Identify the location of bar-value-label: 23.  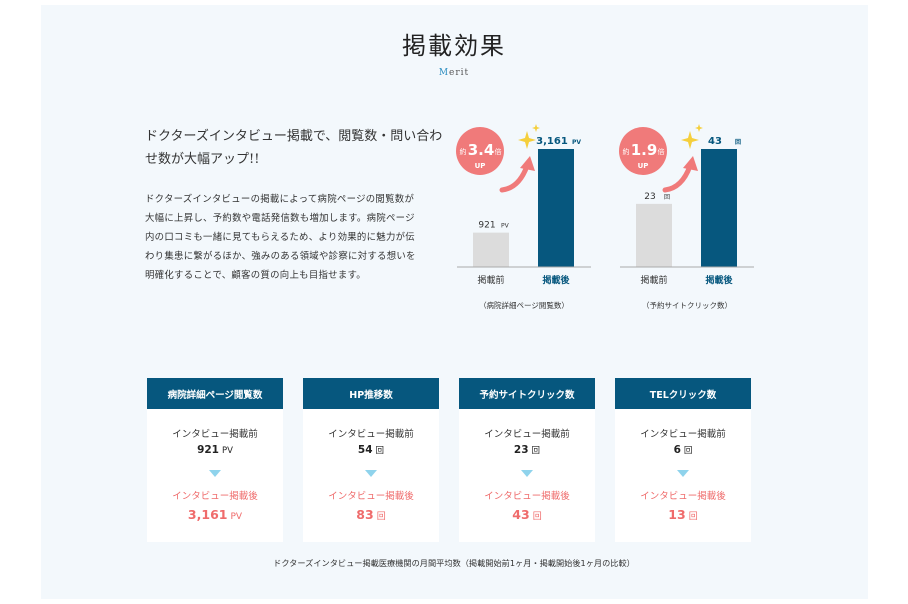
(649, 197).